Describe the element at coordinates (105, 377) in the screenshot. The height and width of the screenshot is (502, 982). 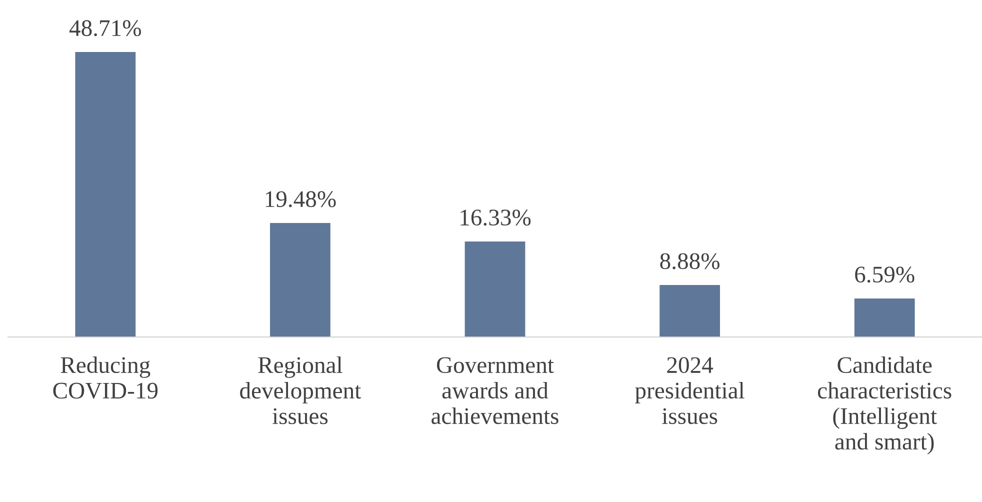
I see `x-tick-label: Reducing COVID-19` at that location.